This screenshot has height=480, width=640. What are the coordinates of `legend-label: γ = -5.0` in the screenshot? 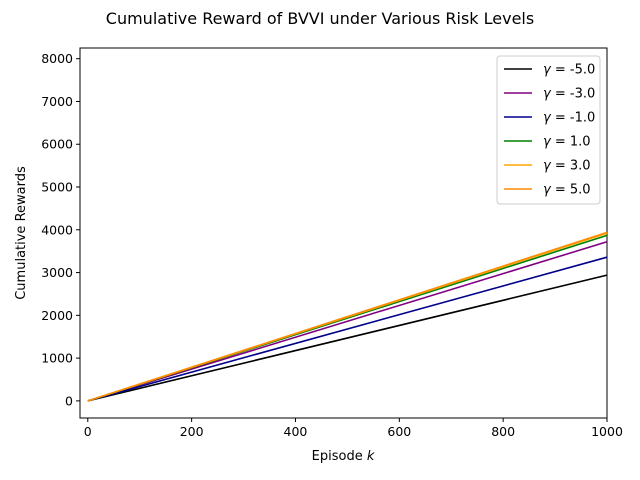 It's located at (569, 70).